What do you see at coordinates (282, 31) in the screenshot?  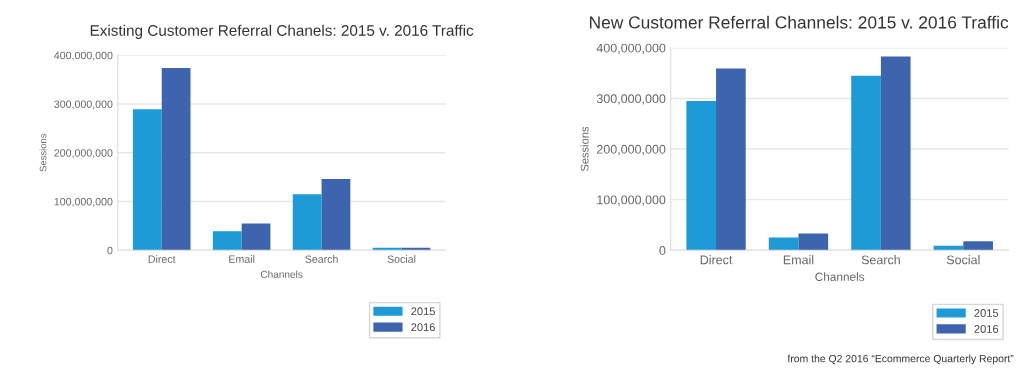 I see `chart-title: Existing Customer Referral Chanels: 2015 v. 2016 Traffic` at bounding box center [282, 31].